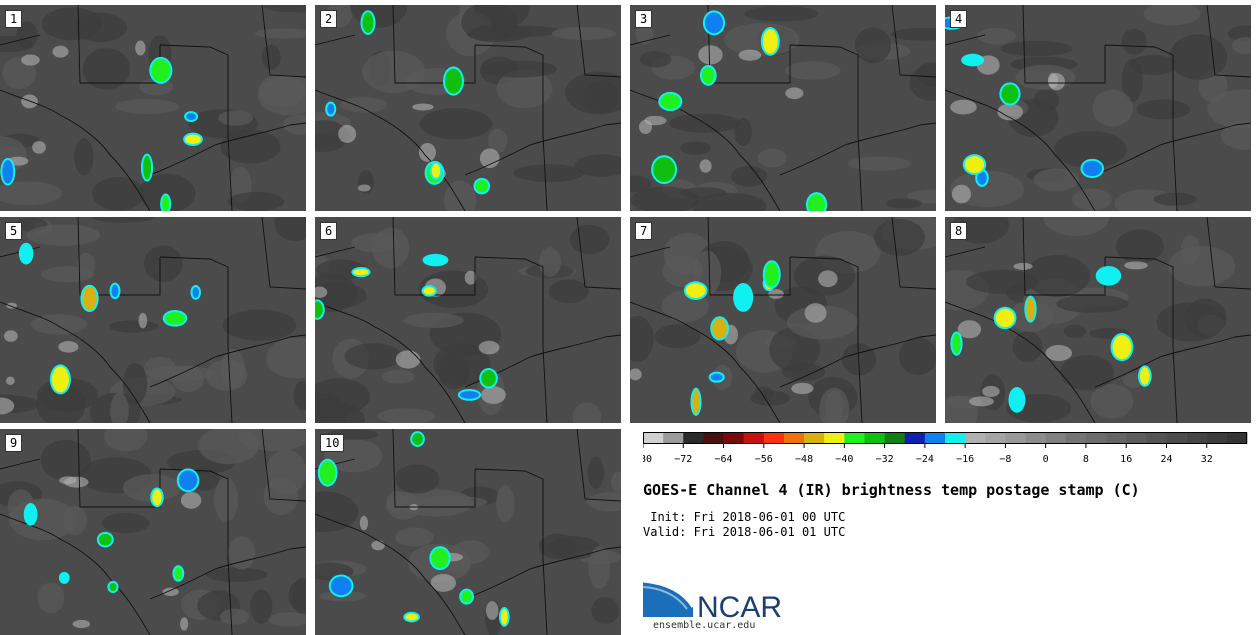 Image resolution: width=1260 pixels, height=635 pixels. Describe the element at coordinates (329, 231) in the screenshot. I see `panel-label: 6` at that location.